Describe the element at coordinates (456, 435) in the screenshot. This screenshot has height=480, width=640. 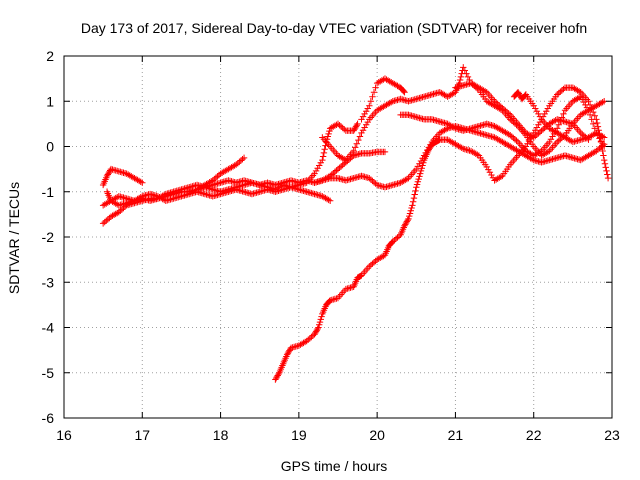
I see `x-tick-label: 21` at that location.